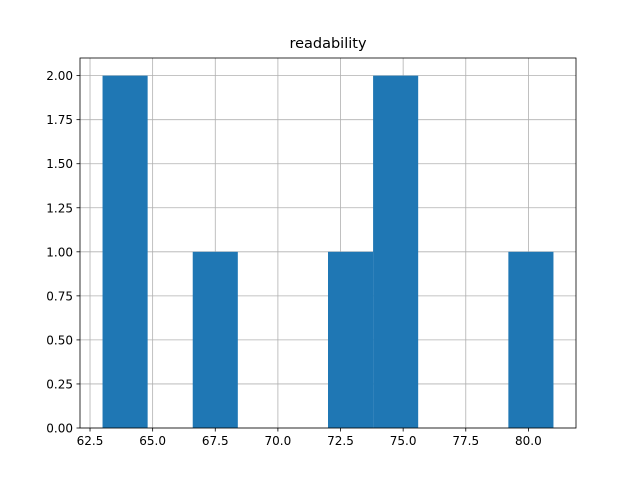 Image resolution: width=640 pixels, height=480 pixels. What do you see at coordinates (465, 441) in the screenshot?
I see `x-tick-label: 77.5` at bounding box center [465, 441].